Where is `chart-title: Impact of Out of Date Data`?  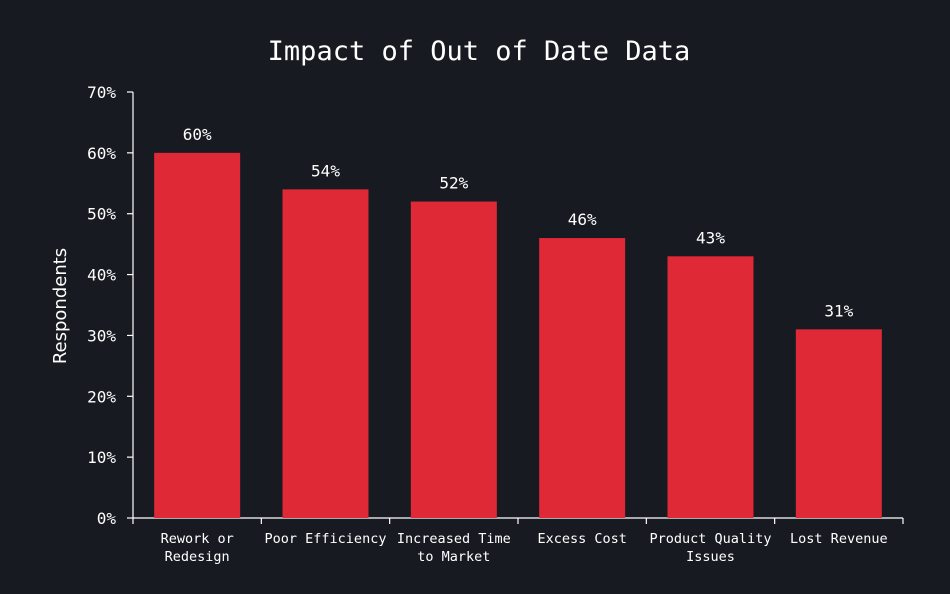
chart-title: Impact of Out of Date Data is located at coordinates (479, 51).